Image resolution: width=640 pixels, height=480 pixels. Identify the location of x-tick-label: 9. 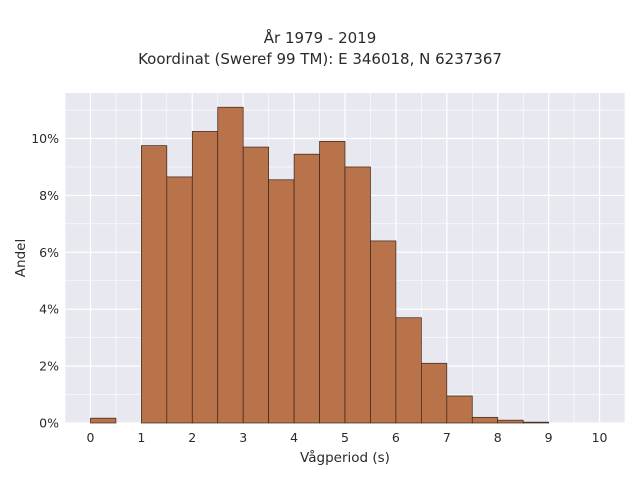
(549, 437).